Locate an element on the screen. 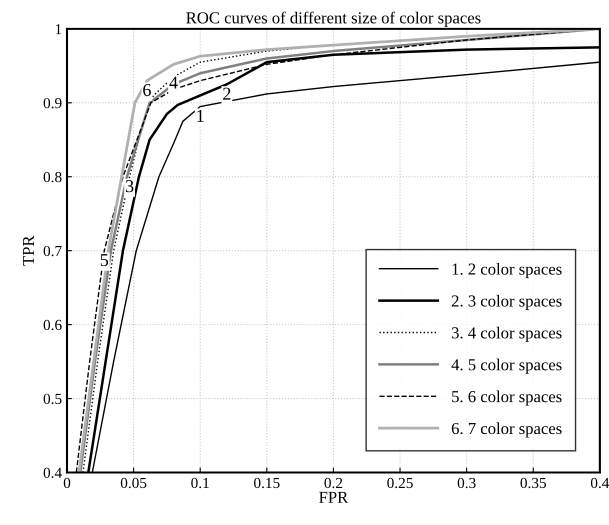 The width and height of the screenshot is (609, 525). x-tick-label: 0.2 is located at coordinates (333, 483).